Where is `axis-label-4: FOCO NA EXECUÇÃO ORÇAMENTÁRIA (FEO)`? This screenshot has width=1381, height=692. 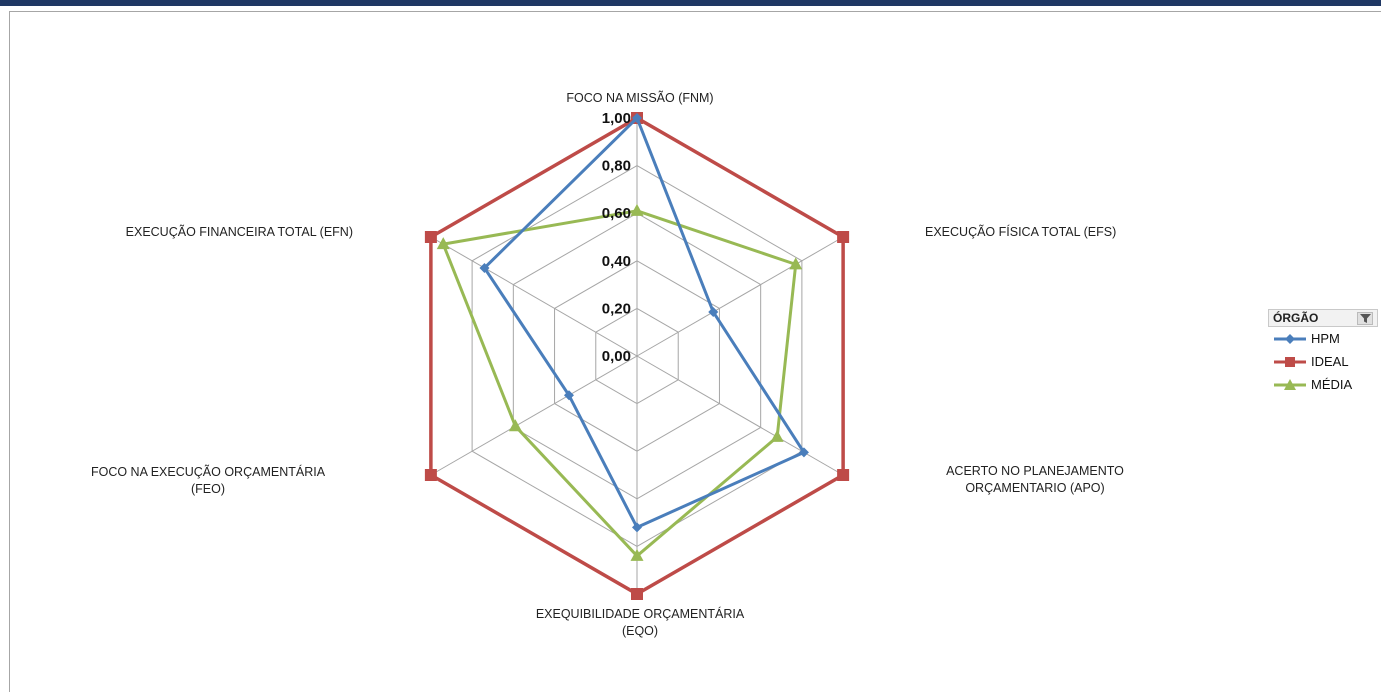 axis-label-4: FOCO NA EXECUÇÃO ORÇAMENTÁRIA (FEO) is located at coordinates (208, 480).